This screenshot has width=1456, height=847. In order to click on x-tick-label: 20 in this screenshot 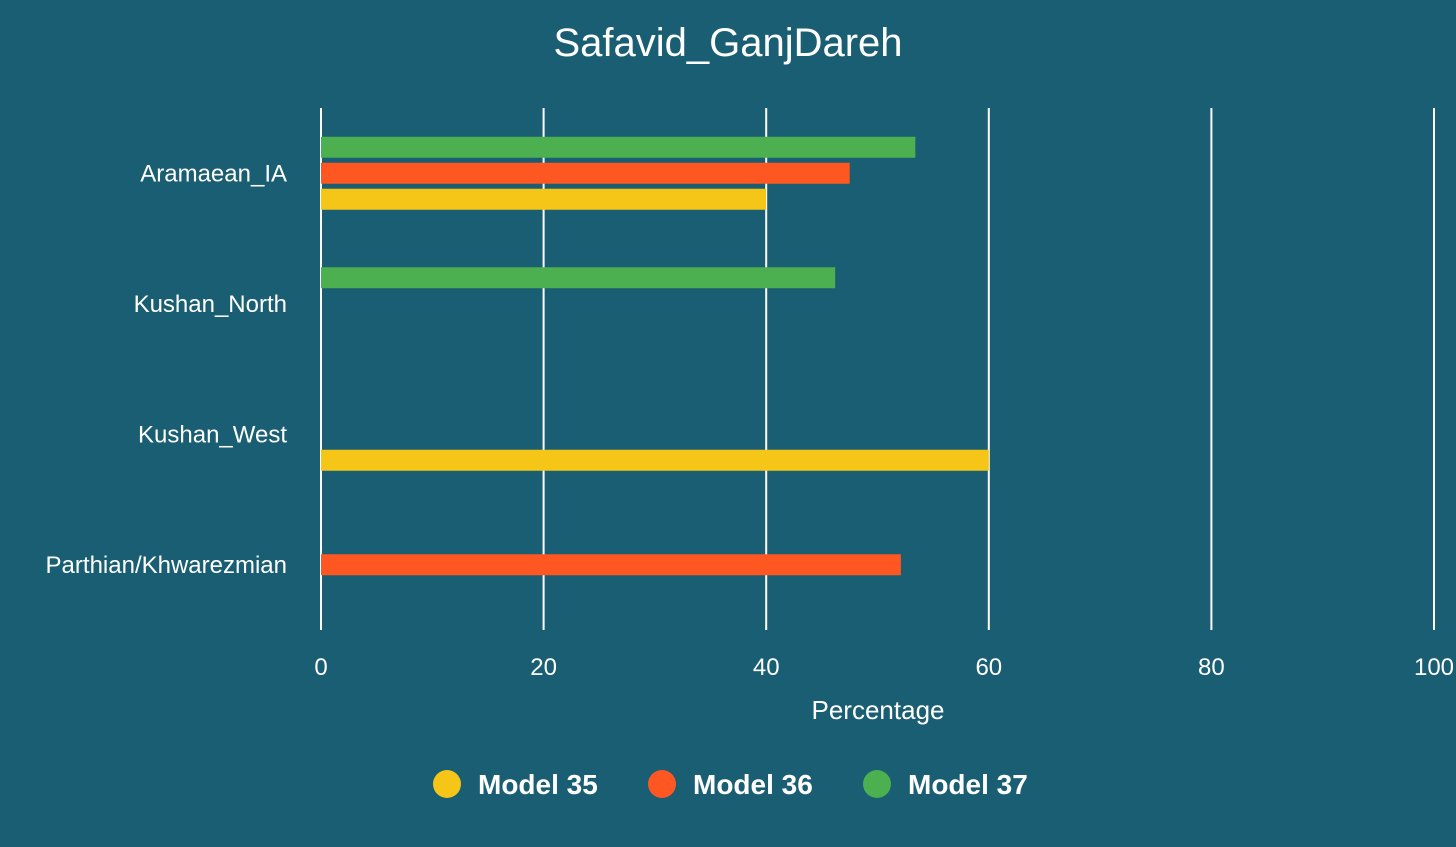, I will do `click(543, 667)`.